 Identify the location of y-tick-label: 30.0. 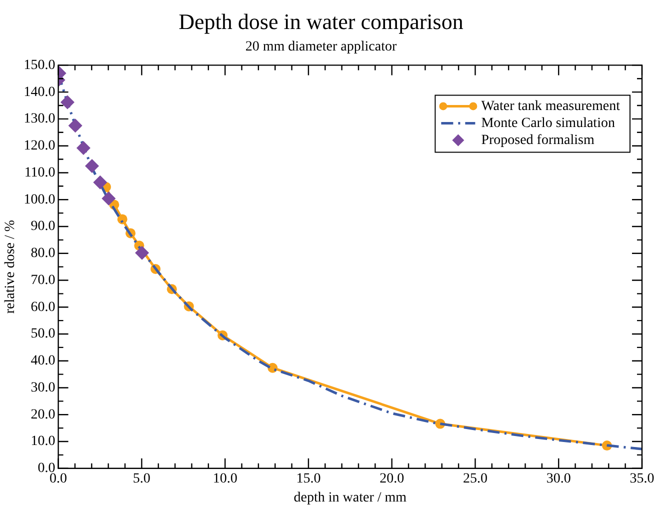
(43, 388).